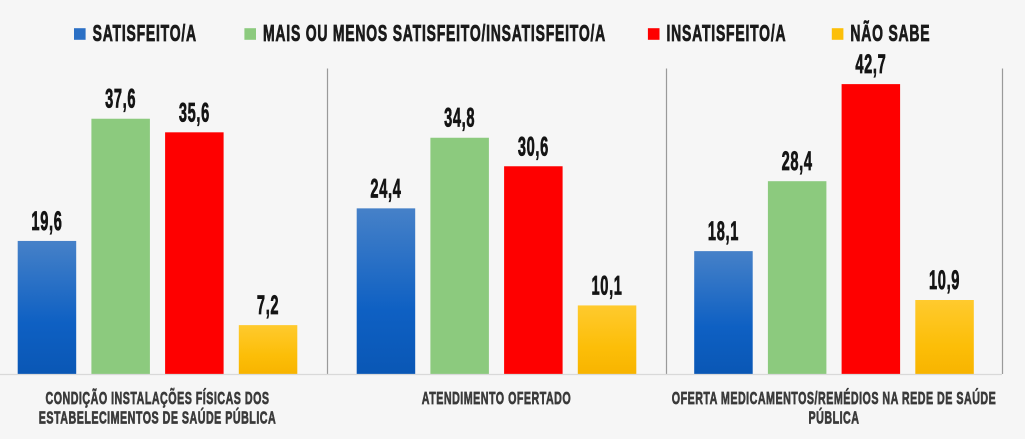 This screenshot has width=1025, height=444. Describe the element at coordinates (194, 111) in the screenshot. I see `value-label: 35,6` at that location.